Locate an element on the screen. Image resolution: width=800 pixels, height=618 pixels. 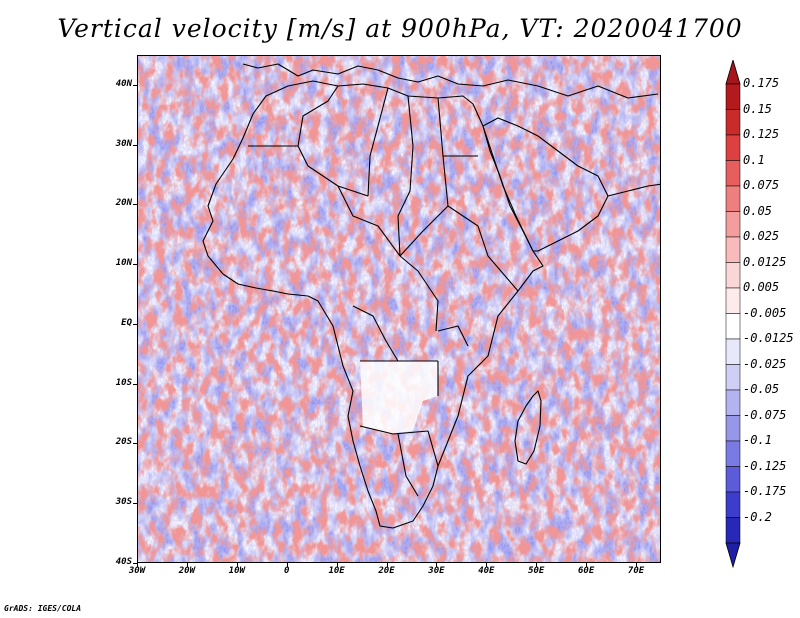
lon-tick-label: 10E is located at coordinates (336, 571).